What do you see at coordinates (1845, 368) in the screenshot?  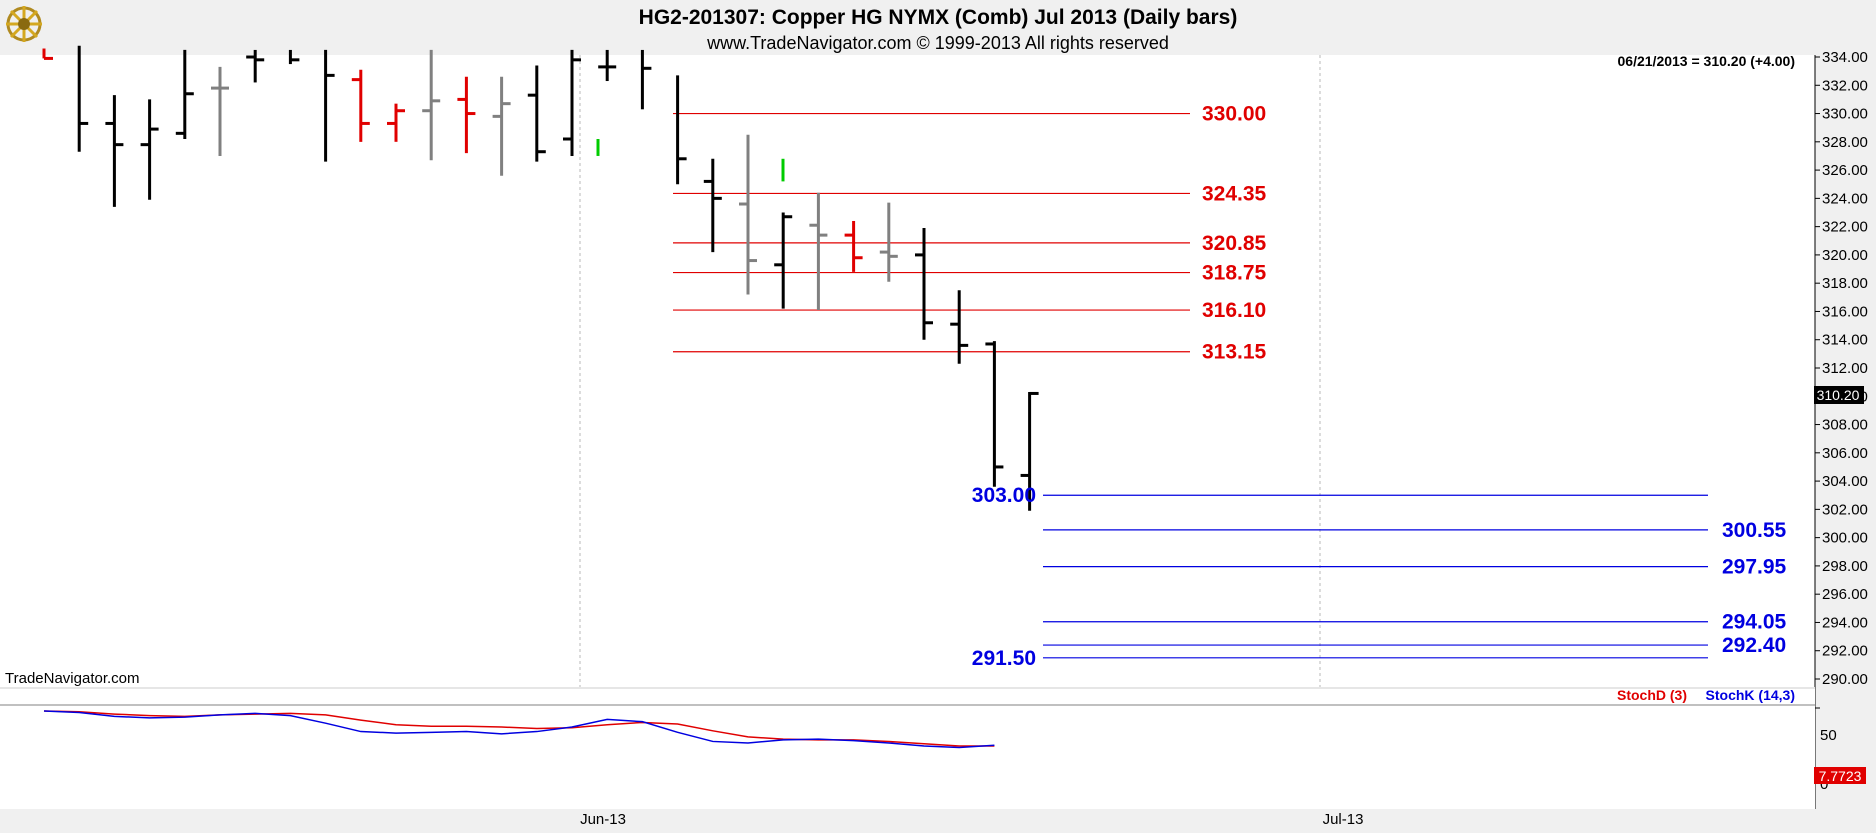 I see `price-tick-label: 312.00` at bounding box center [1845, 368].